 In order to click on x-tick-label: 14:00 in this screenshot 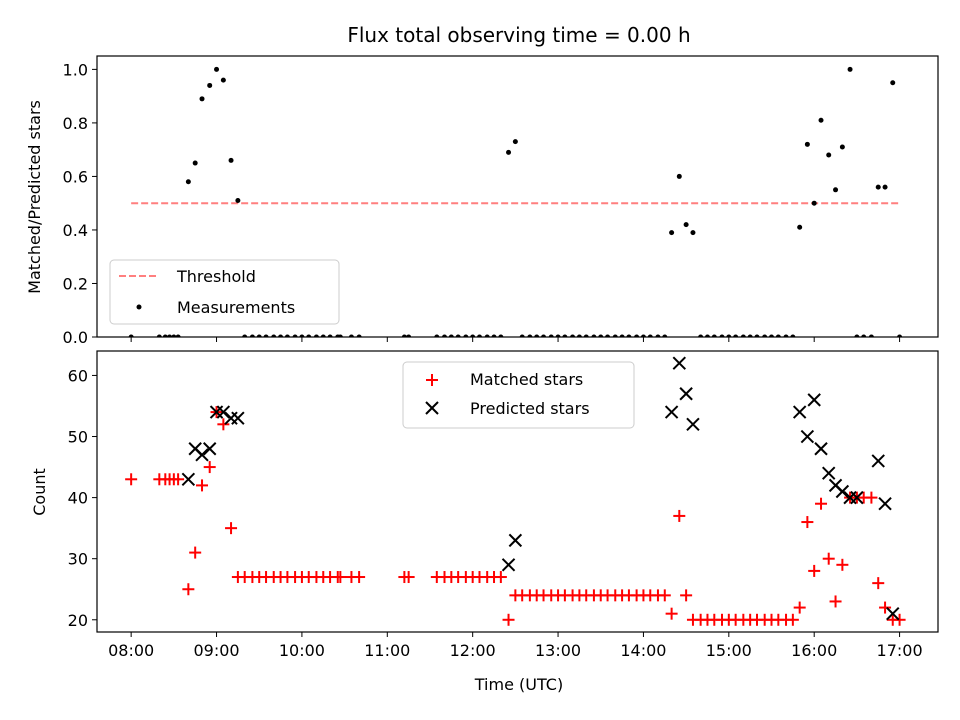, I will do `click(643, 650)`.